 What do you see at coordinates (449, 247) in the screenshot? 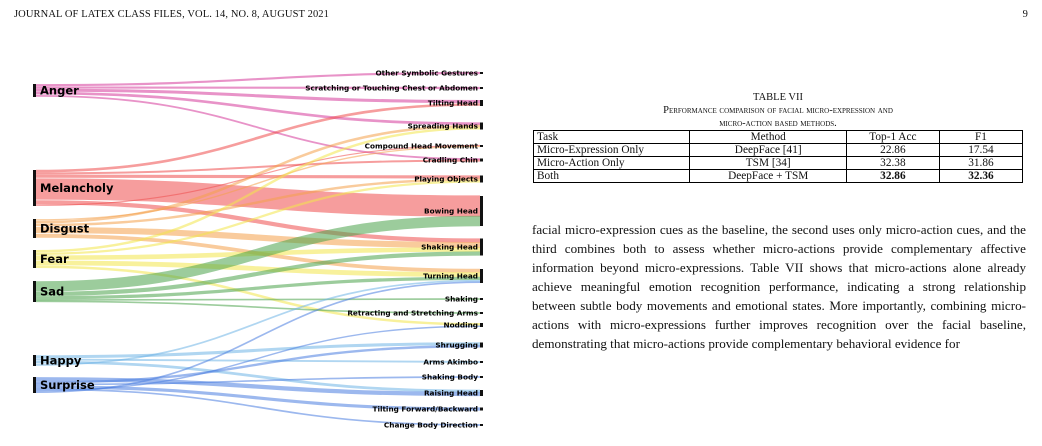
I see `action-node-label: Shaking Head` at bounding box center [449, 247].